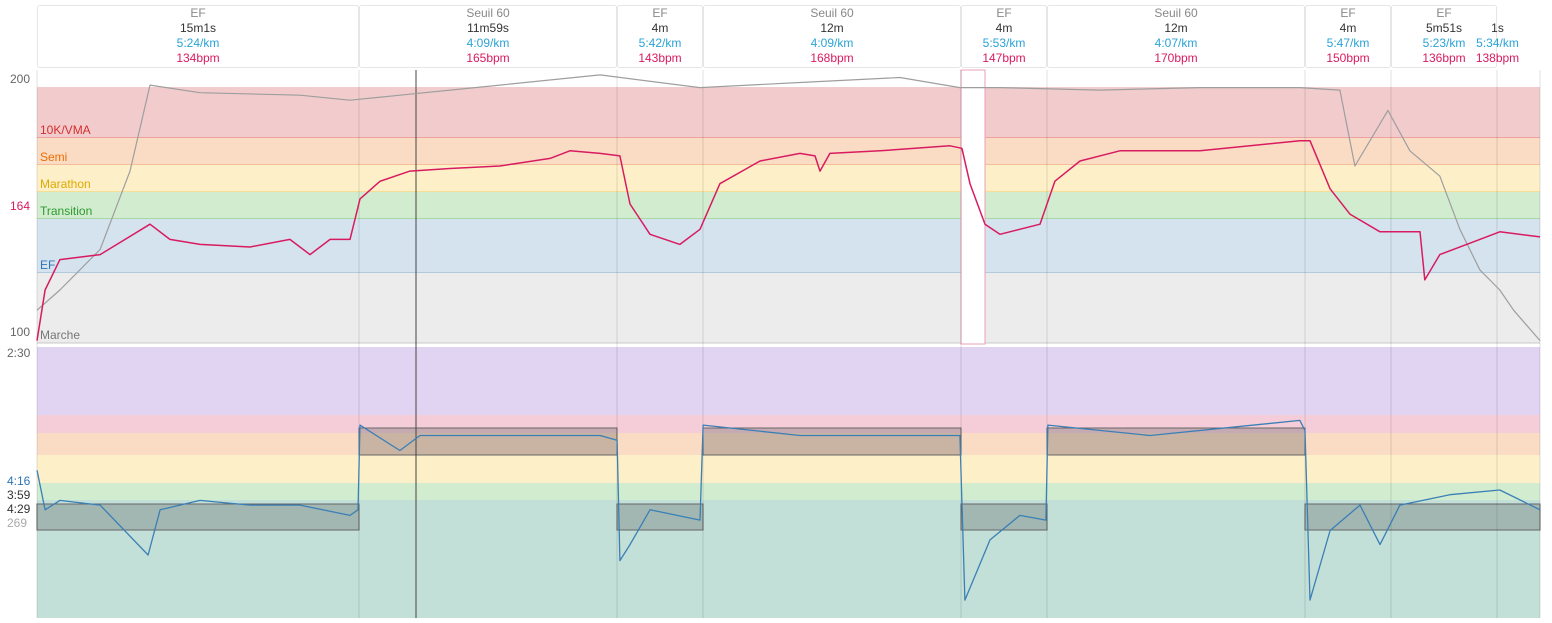 The image size is (1552, 623). What do you see at coordinates (65, 130) in the screenshot?
I see `zone-label: 10K/VMA` at bounding box center [65, 130].